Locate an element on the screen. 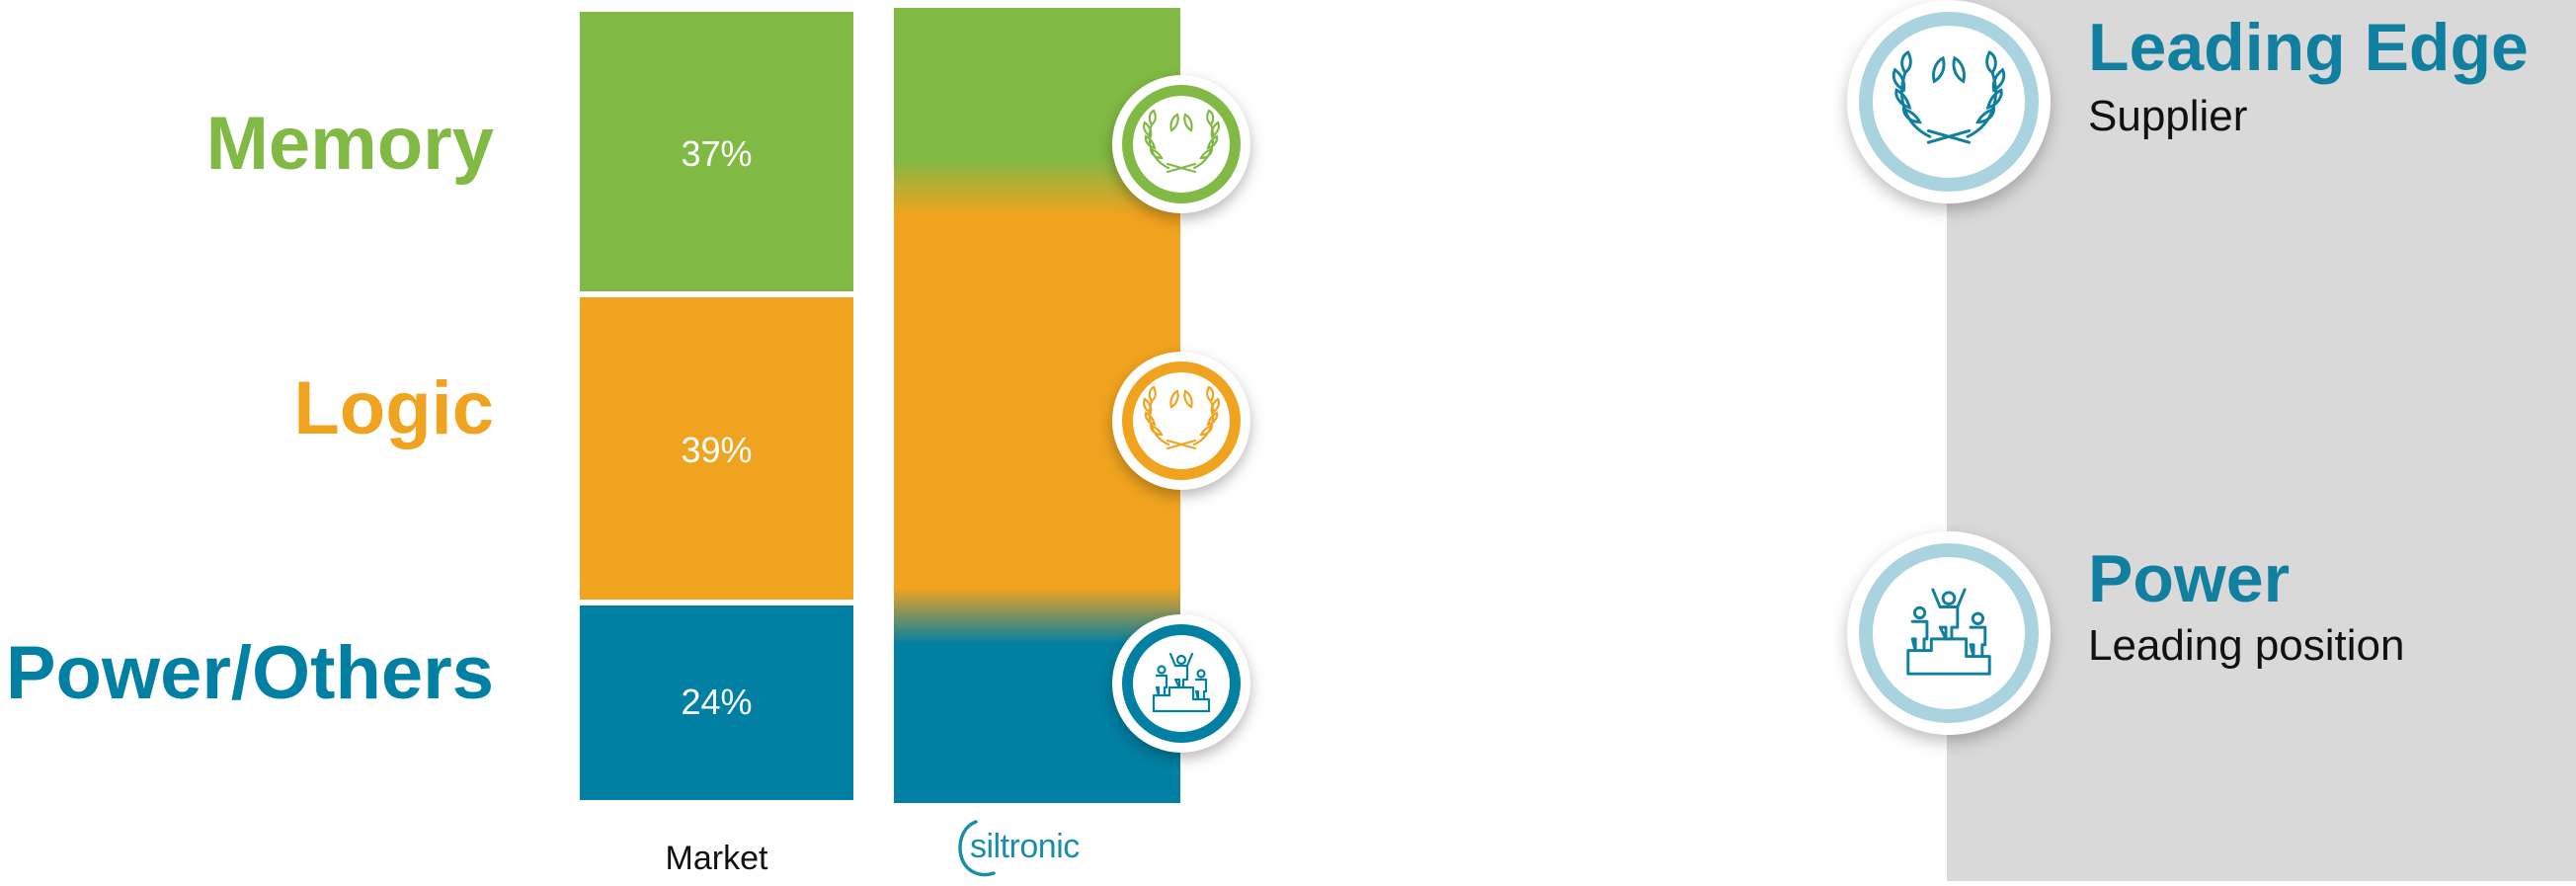 This screenshot has height=886, width=2576. leading-edge-badge is located at coordinates (1949, 101).